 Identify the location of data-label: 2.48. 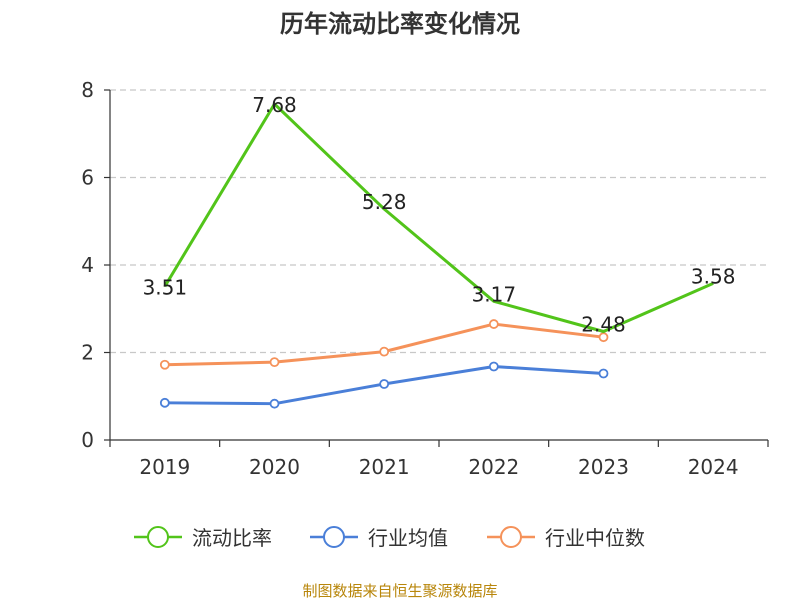
(603, 325).